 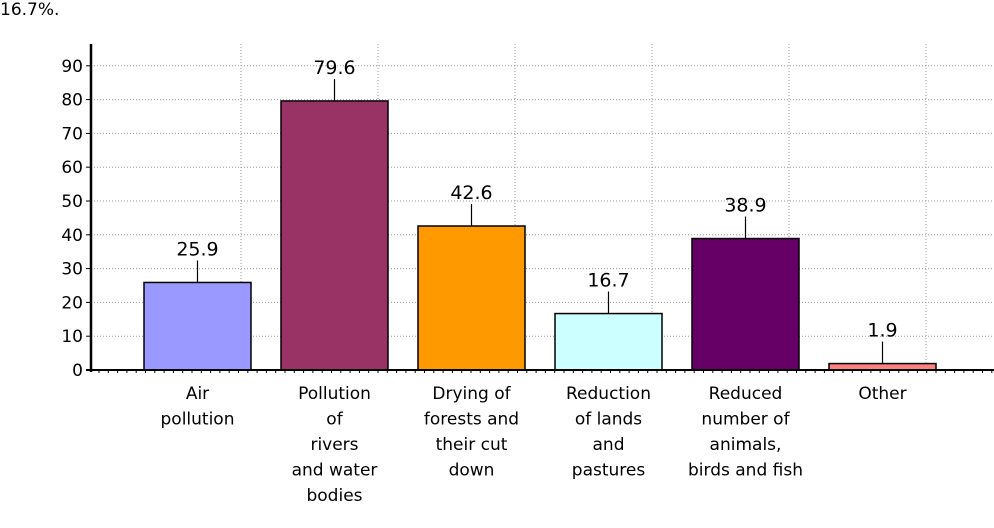 I want to click on category-label: birds and fish, so click(x=745, y=471).